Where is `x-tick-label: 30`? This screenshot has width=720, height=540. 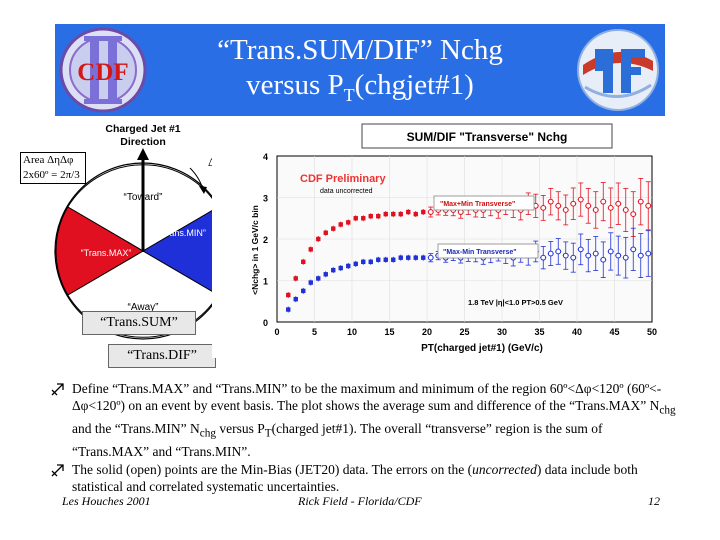
x-tick-label: 30 is located at coordinates (502, 332).